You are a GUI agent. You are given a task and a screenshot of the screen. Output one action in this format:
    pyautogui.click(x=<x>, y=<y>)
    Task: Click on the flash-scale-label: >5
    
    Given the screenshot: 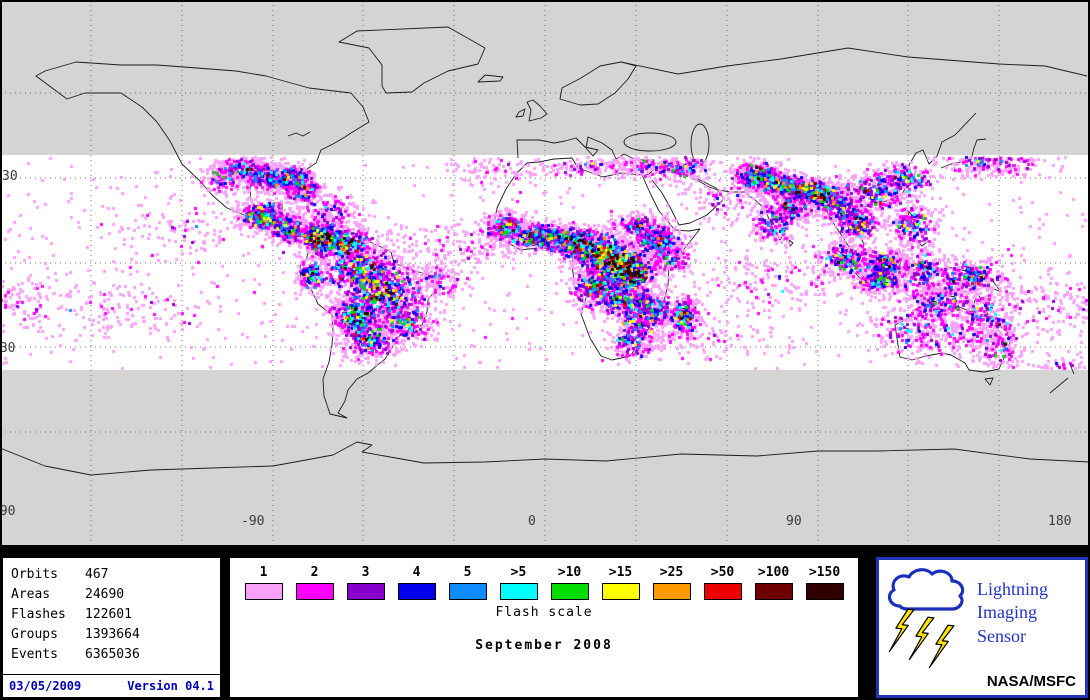 What is the action you would take?
    pyautogui.click(x=518, y=572)
    